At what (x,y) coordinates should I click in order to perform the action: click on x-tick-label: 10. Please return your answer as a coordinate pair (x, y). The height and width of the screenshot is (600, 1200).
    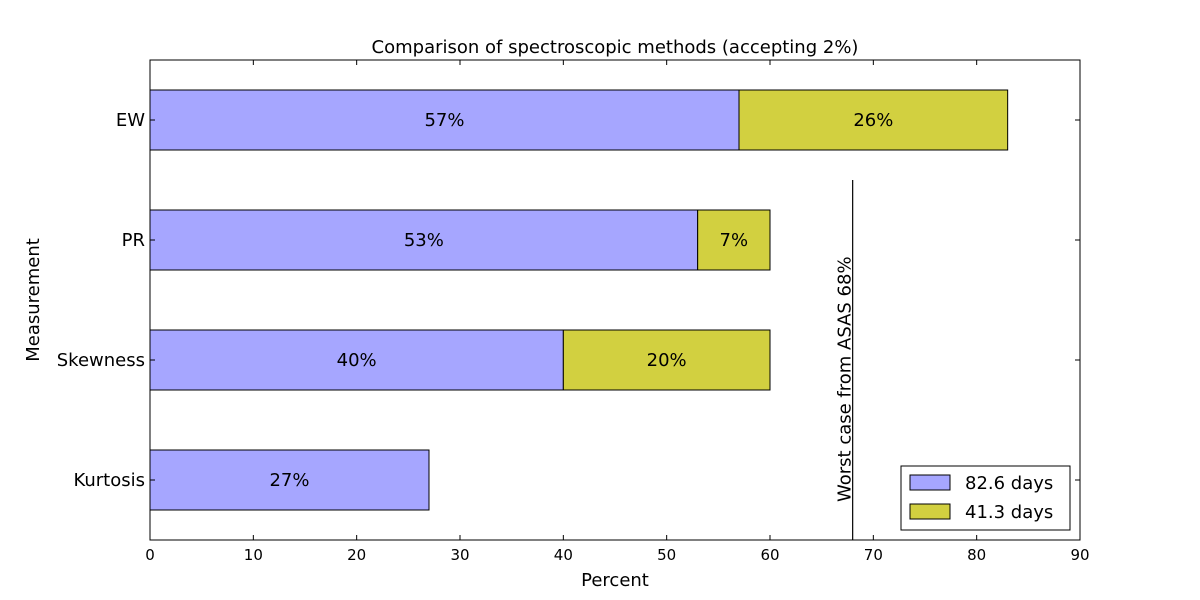
    Looking at the image, I should click on (253, 555).